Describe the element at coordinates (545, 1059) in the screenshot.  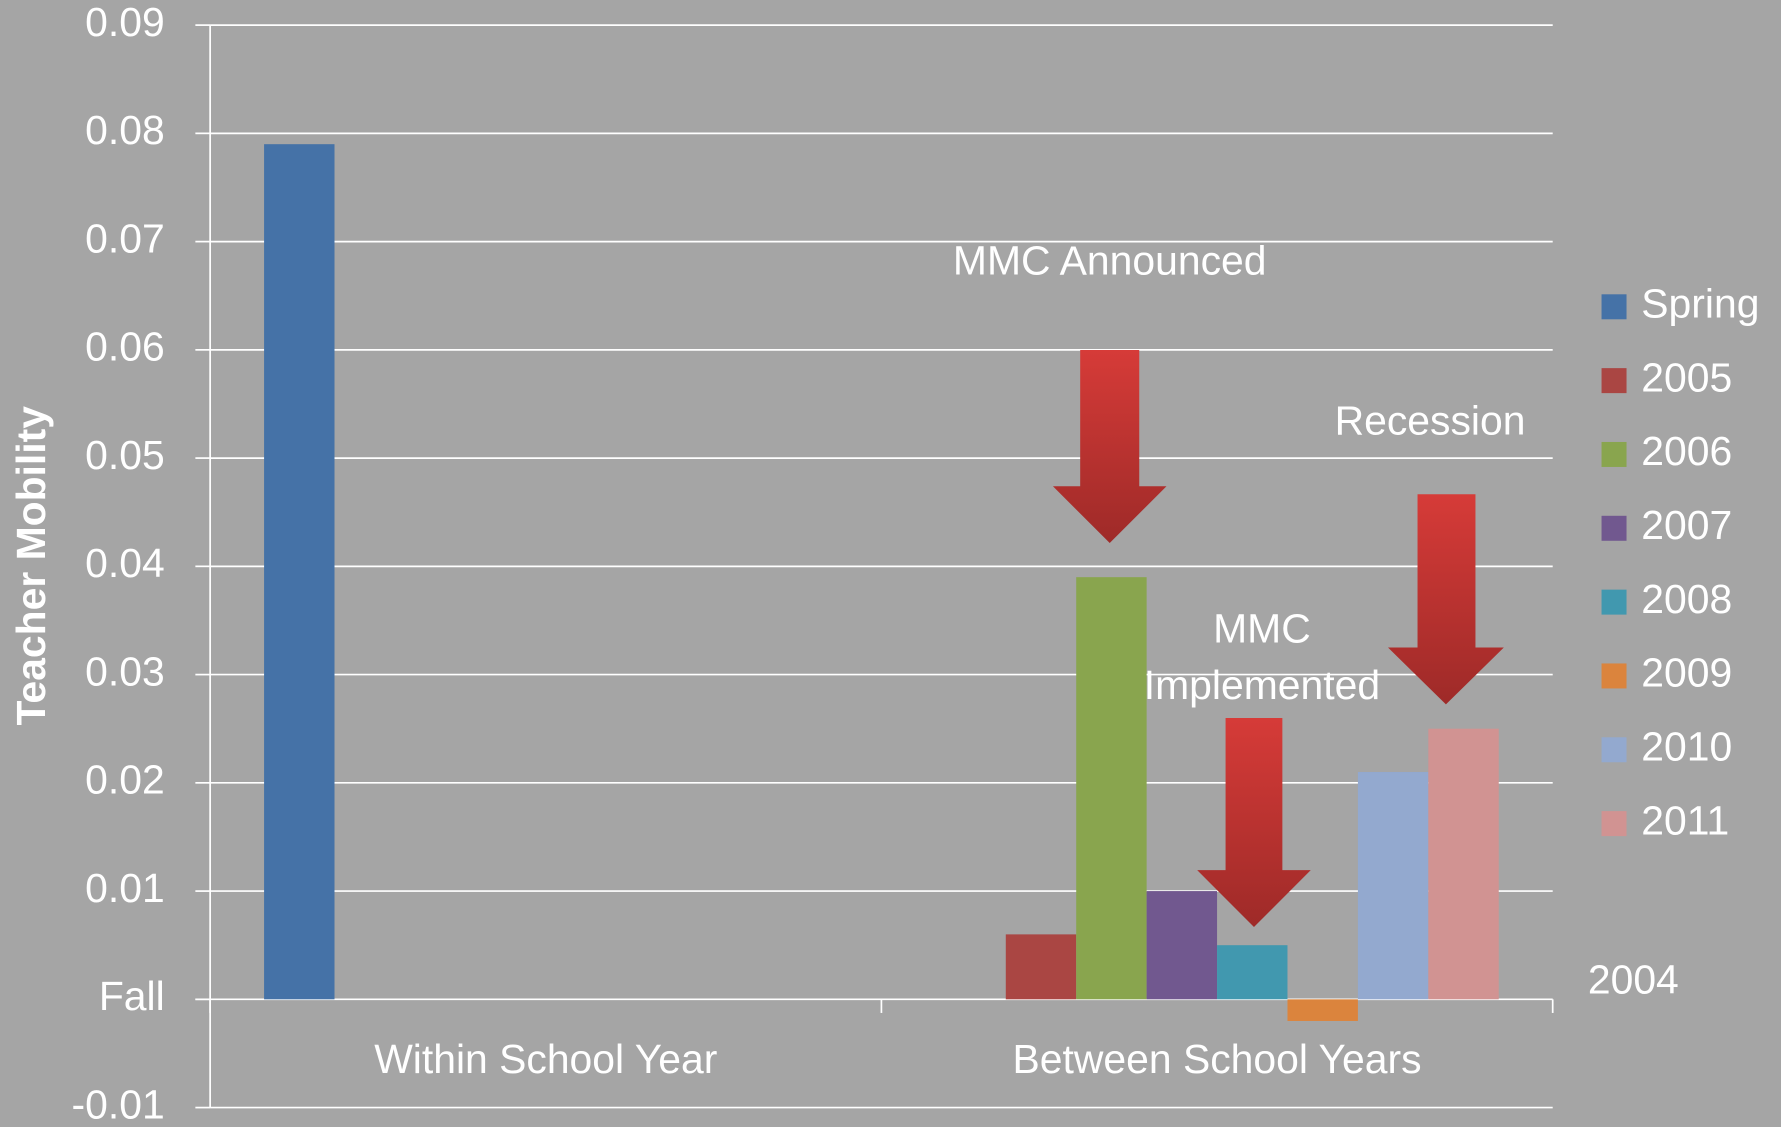
I see `x-tick-label: Within School Year` at that location.